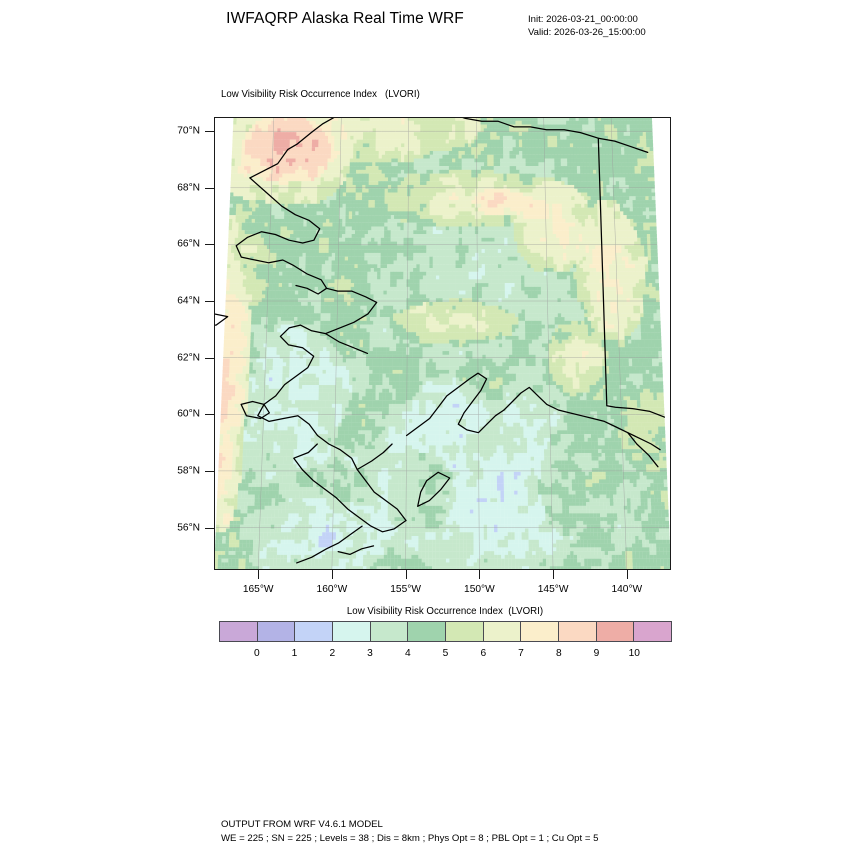 This screenshot has height=850, width=850. Describe the element at coordinates (627, 589) in the screenshot. I see `lon-label: 140°W` at that location.